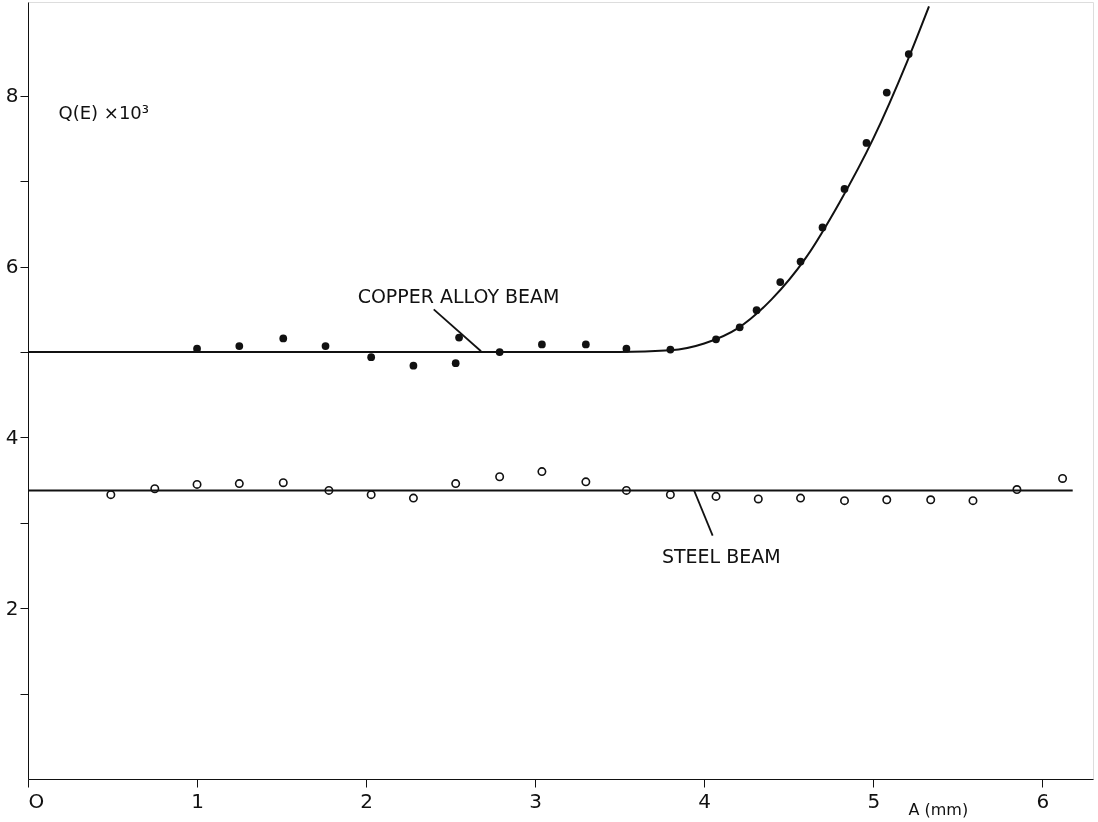 The width and height of the screenshot is (1098, 822). I want to click on y-tick-label: 6, so click(12, 266).